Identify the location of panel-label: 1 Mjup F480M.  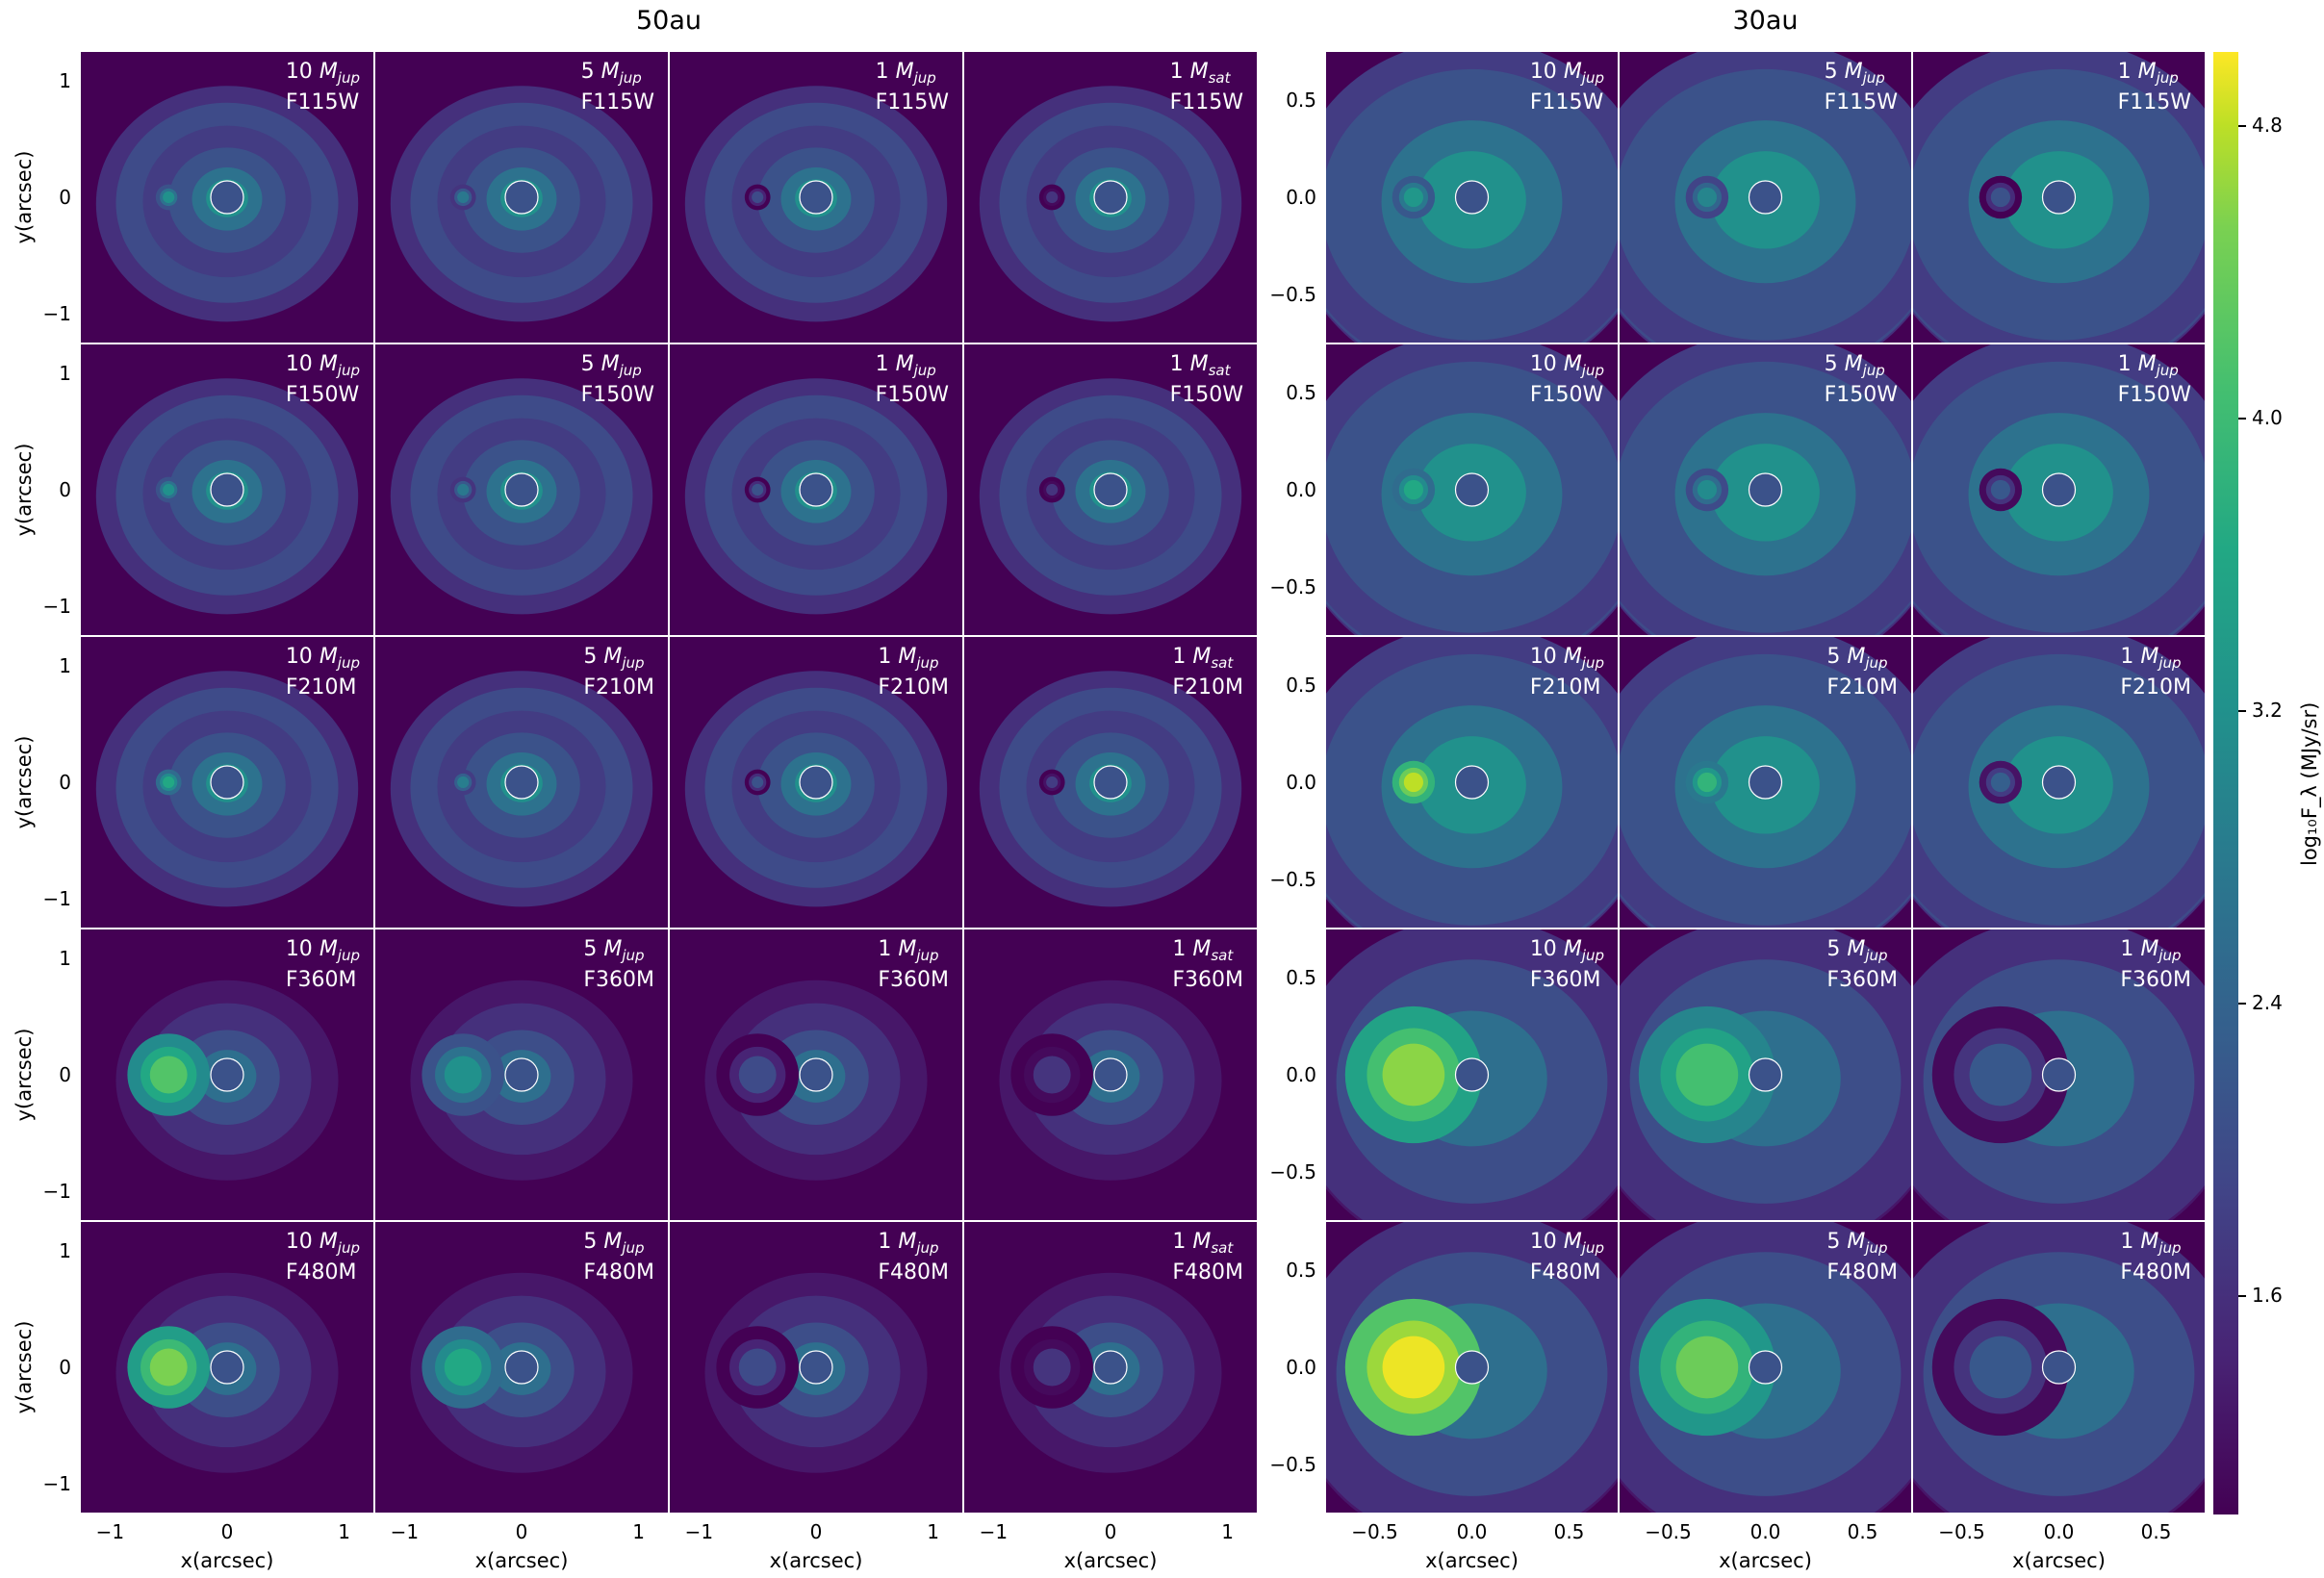
(2155, 1257).